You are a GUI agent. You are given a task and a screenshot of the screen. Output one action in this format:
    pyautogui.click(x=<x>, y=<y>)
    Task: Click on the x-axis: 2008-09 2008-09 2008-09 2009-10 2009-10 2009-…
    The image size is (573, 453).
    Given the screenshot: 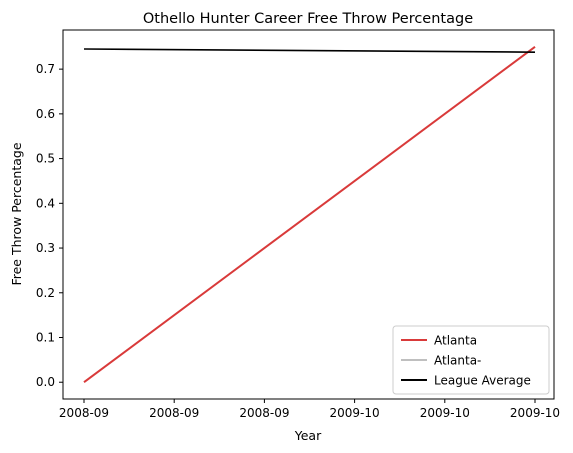 What is the action you would take?
    pyautogui.click(x=309, y=409)
    